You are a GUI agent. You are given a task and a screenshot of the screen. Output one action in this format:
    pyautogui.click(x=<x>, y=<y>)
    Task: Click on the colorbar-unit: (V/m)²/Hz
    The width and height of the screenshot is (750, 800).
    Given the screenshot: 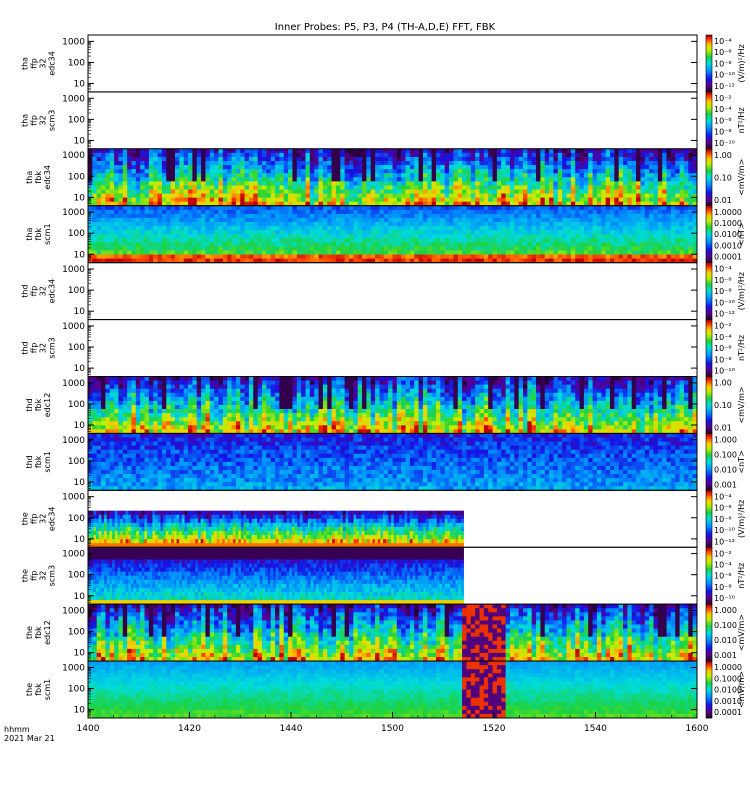 What is the action you would take?
    pyautogui.click(x=741, y=63)
    